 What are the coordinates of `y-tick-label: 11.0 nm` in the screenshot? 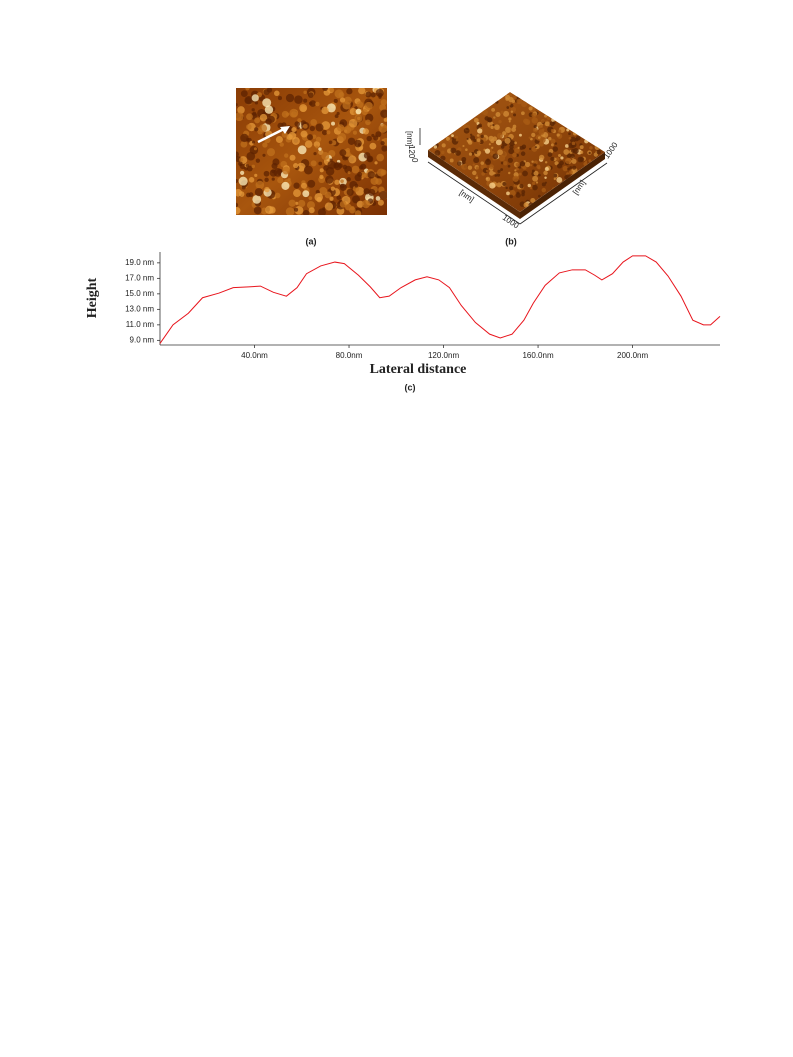 It's located at (140, 324).